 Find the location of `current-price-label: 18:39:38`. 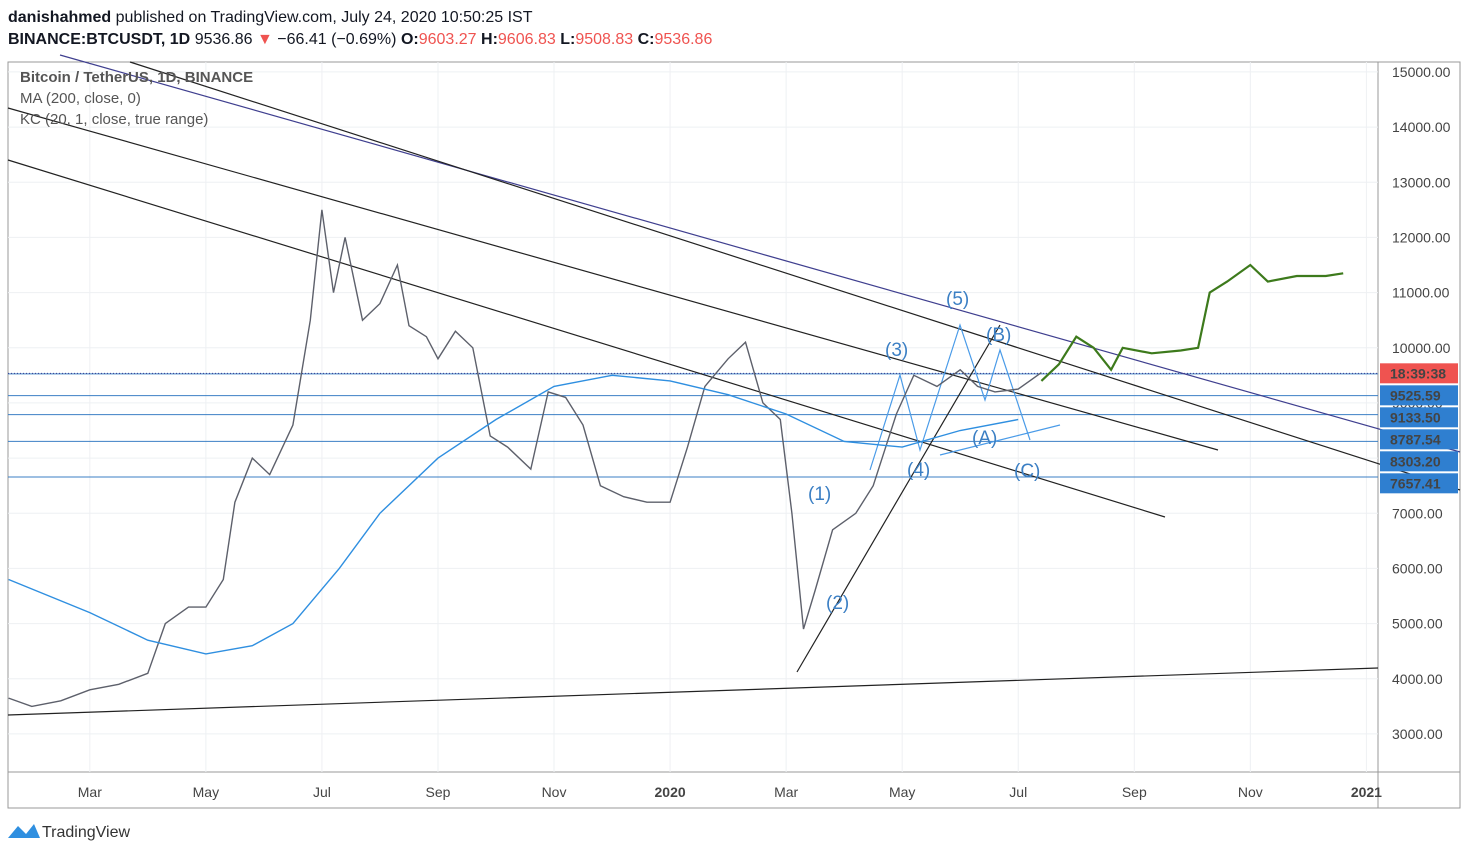

current-price-label: 18:39:38 is located at coordinates (1418, 373).